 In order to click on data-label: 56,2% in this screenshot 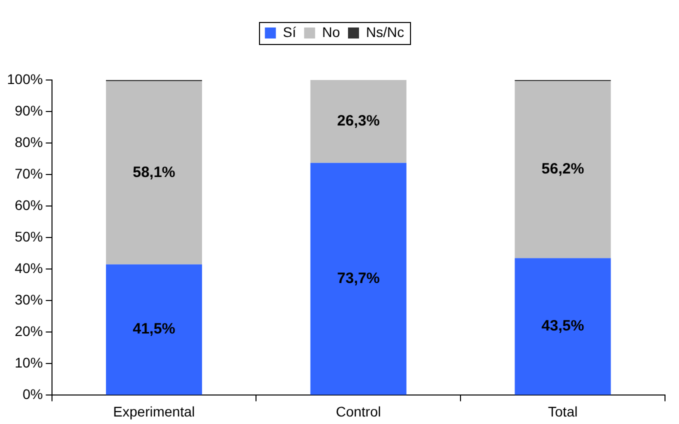, I will do `click(563, 169)`.